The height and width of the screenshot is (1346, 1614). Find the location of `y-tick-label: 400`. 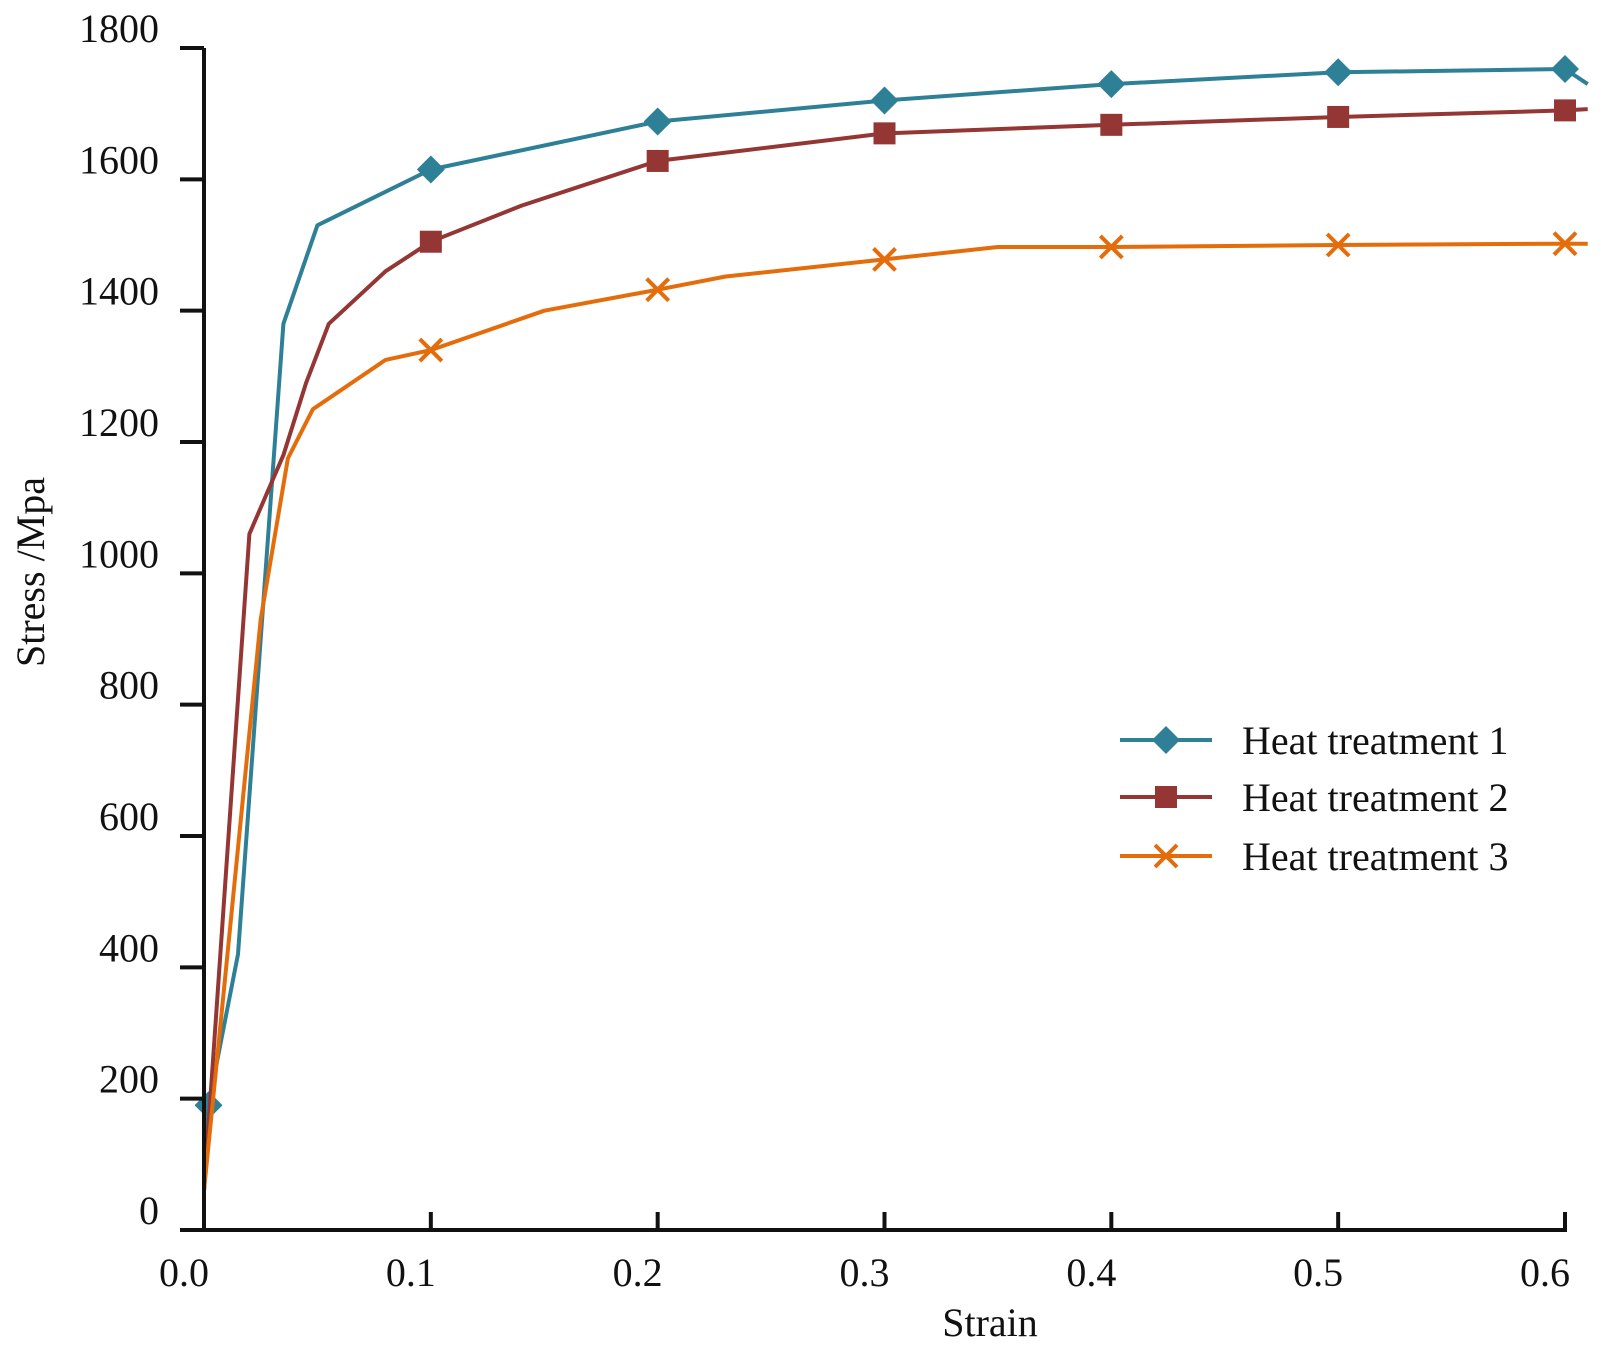

y-tick-label: 400 is located at coordinates (129, 947).